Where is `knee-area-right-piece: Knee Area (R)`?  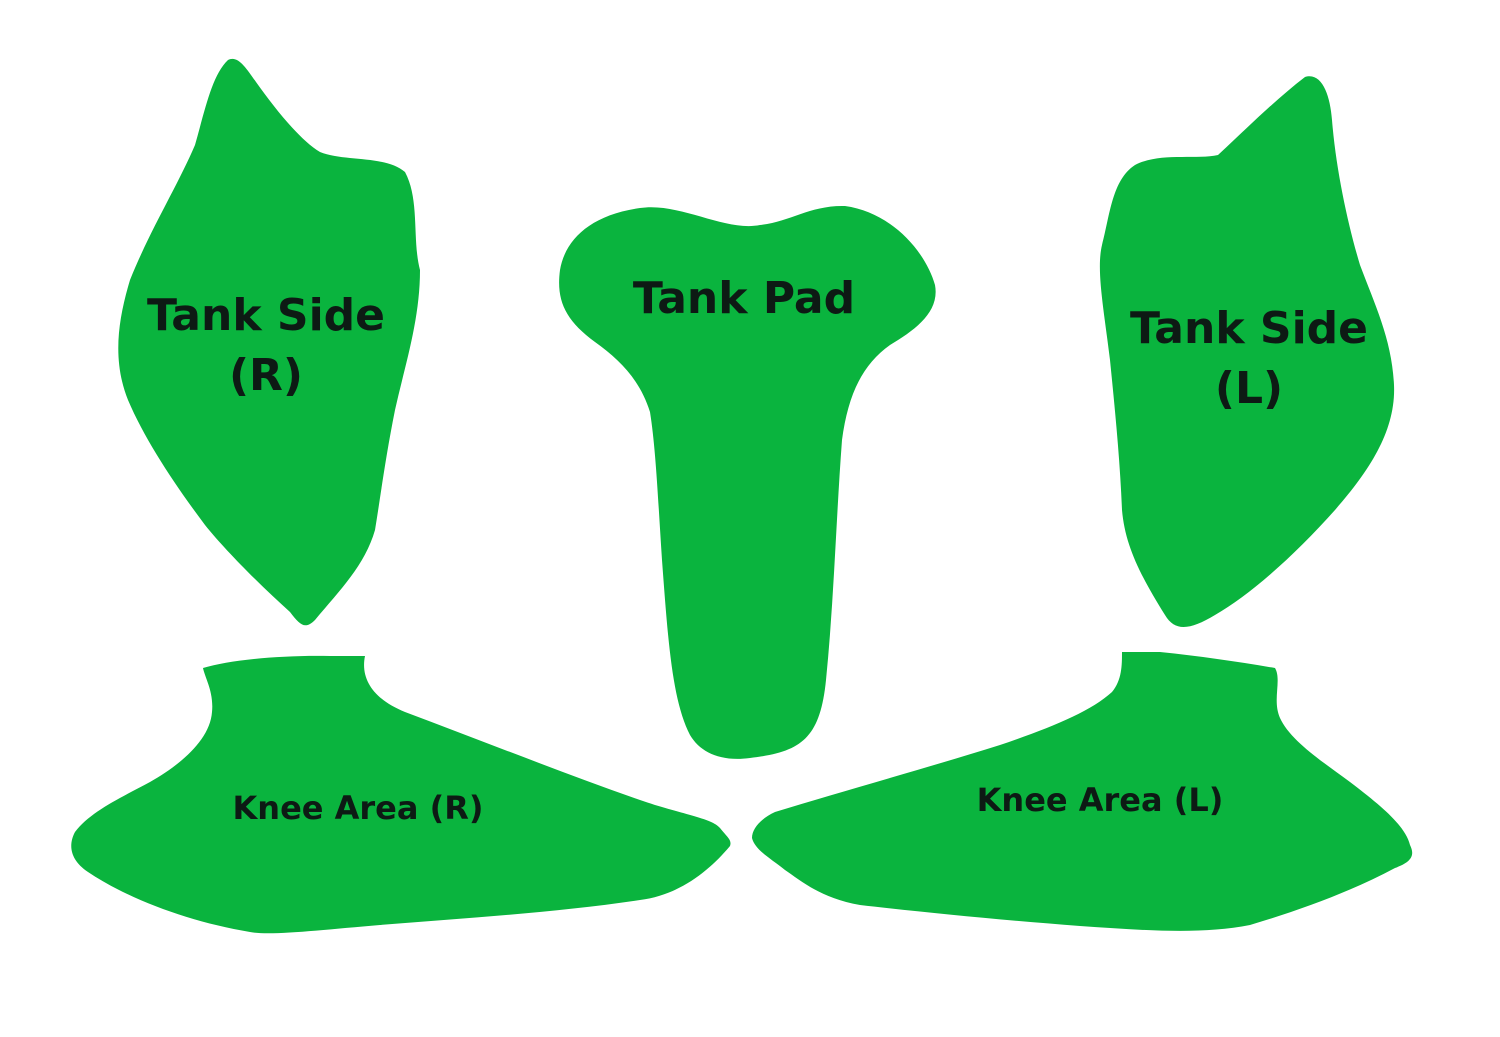 knee-area-right-piece: Knee Area (R) is located at coordinates (401, 794).